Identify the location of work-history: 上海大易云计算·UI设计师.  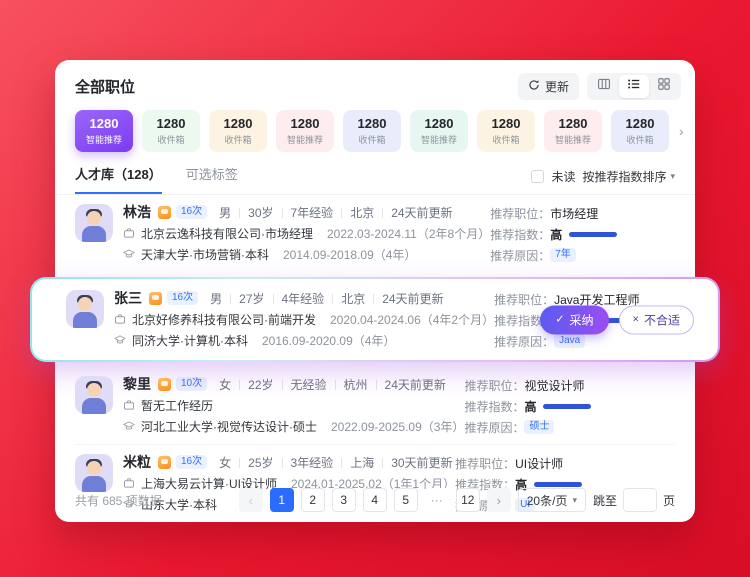
(209, 483).